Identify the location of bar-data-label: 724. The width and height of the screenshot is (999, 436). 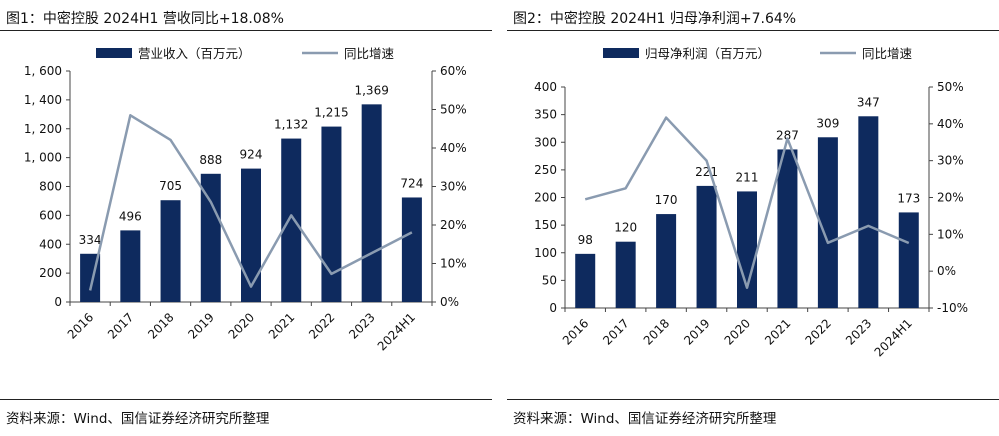
(411, 183).